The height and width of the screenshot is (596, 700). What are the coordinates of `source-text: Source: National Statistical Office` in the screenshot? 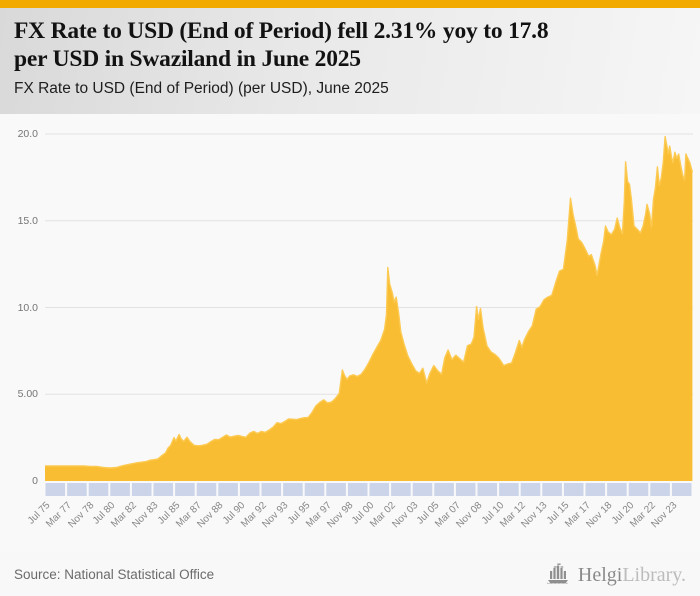 It's located at (114, 574).